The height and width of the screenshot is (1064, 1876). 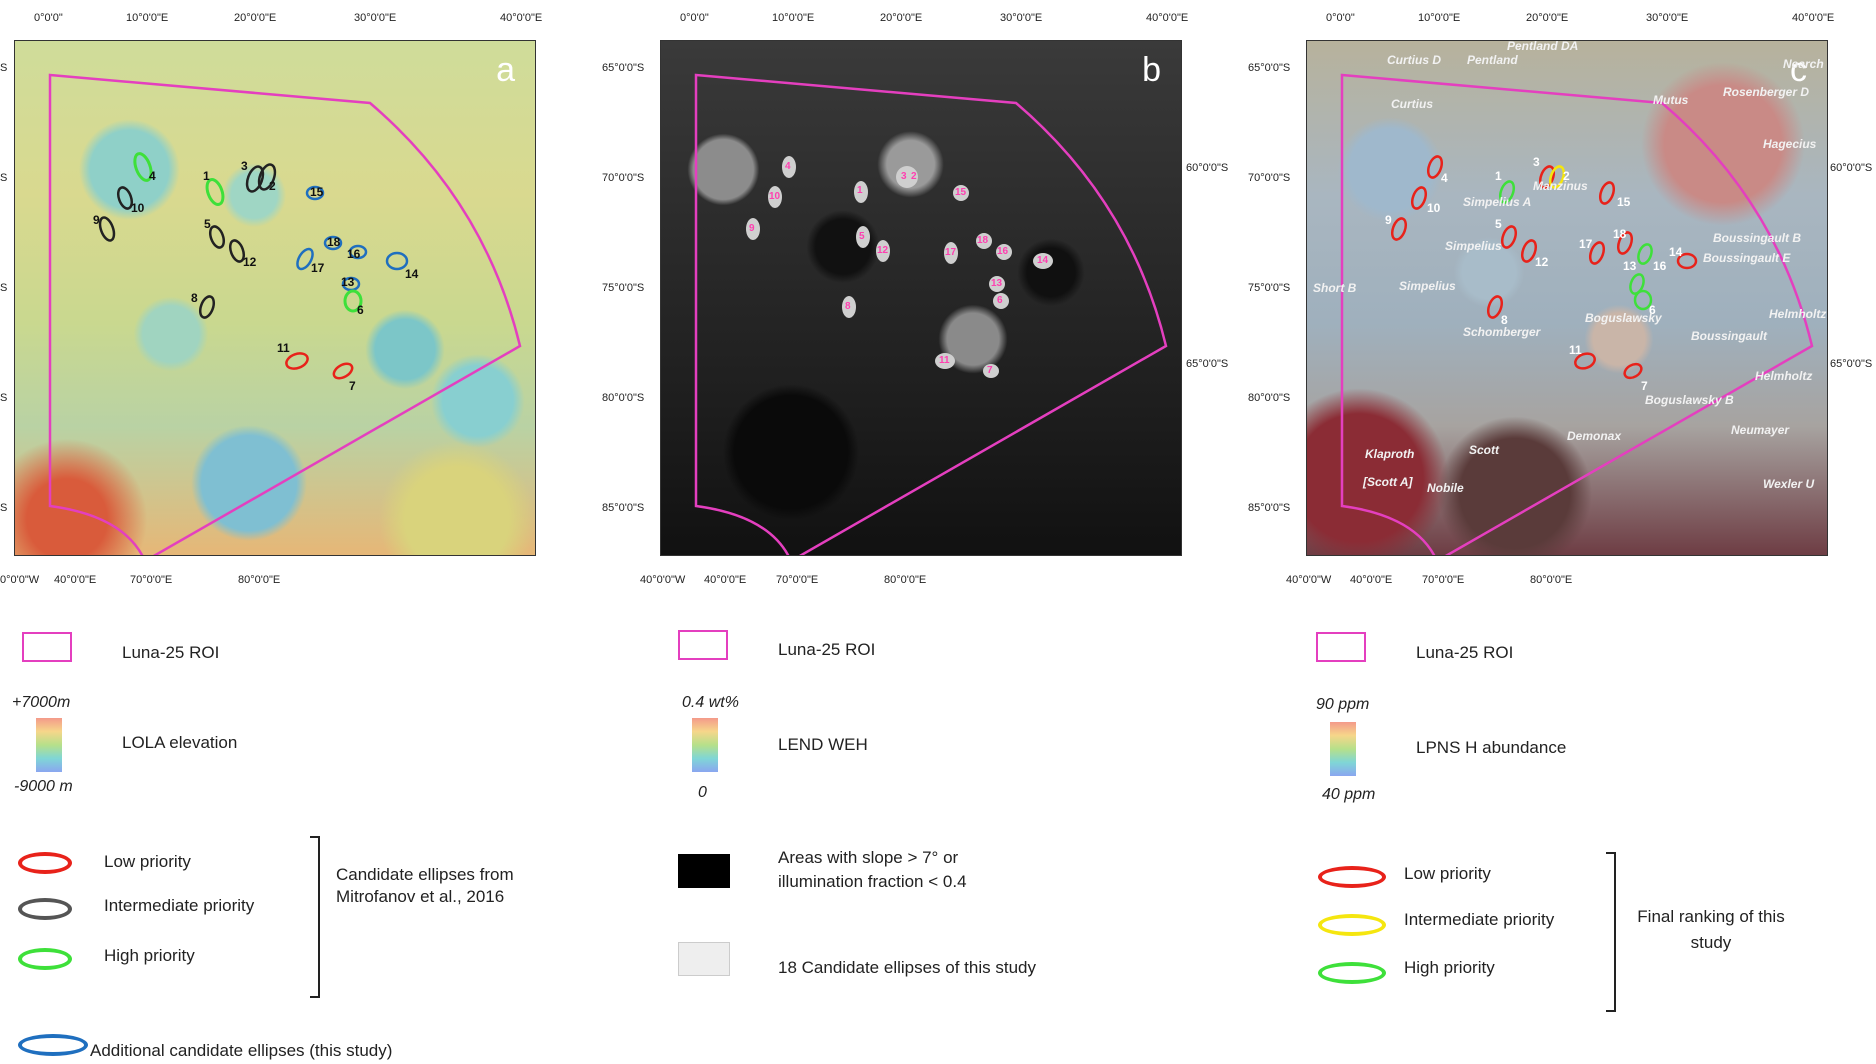 What do you see at coordinates (1566, 176) in the screenshot?
I see `ellipse-label: 2` at bounding box center [1566, 176].